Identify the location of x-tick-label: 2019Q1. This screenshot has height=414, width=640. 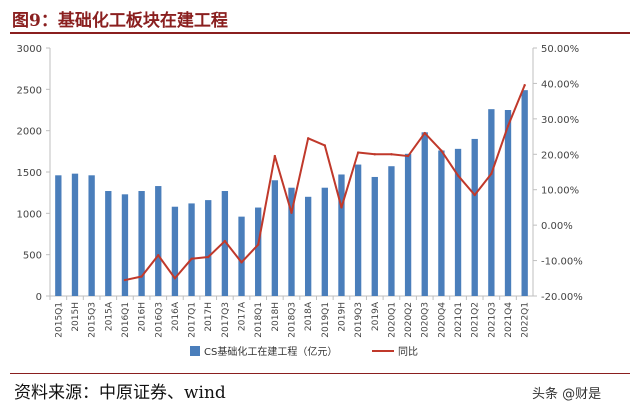
(326, 320).